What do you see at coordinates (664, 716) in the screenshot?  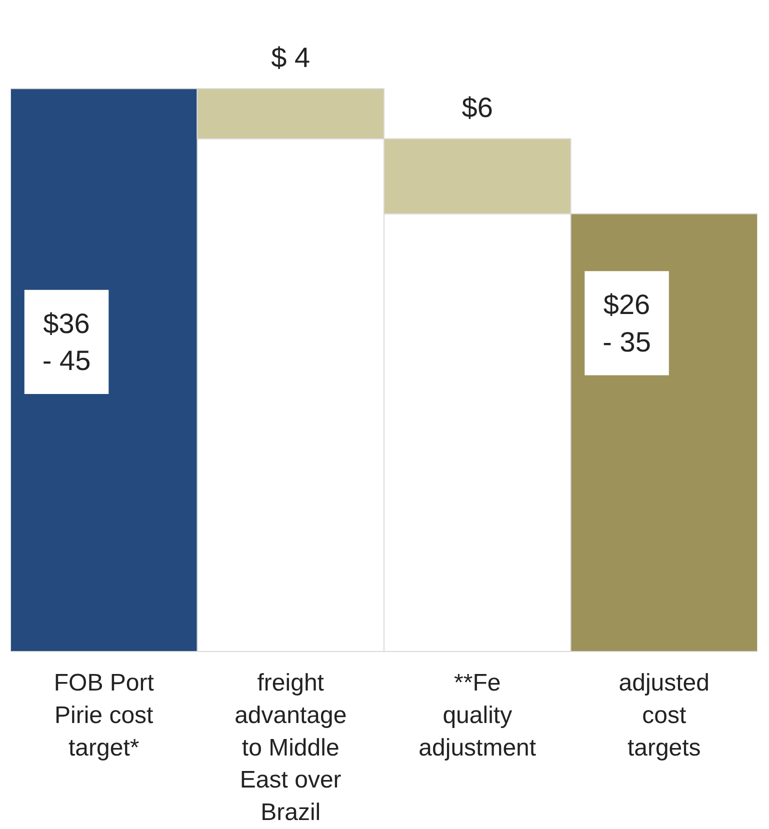 I see `x-tick-label: adjusted cost targets` at bounding box center [664, 716].